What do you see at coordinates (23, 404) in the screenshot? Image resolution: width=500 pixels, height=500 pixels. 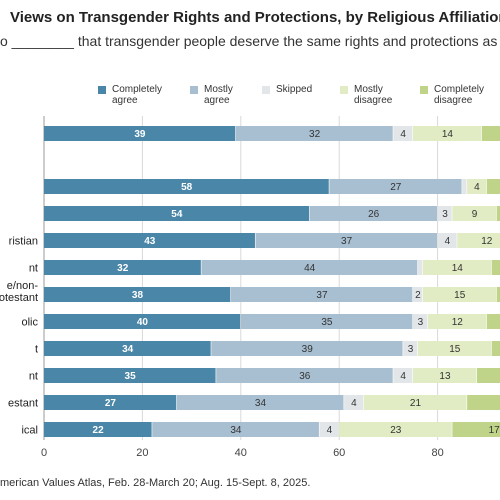 I see `category-label: estant` at bounding box center [23, 404].